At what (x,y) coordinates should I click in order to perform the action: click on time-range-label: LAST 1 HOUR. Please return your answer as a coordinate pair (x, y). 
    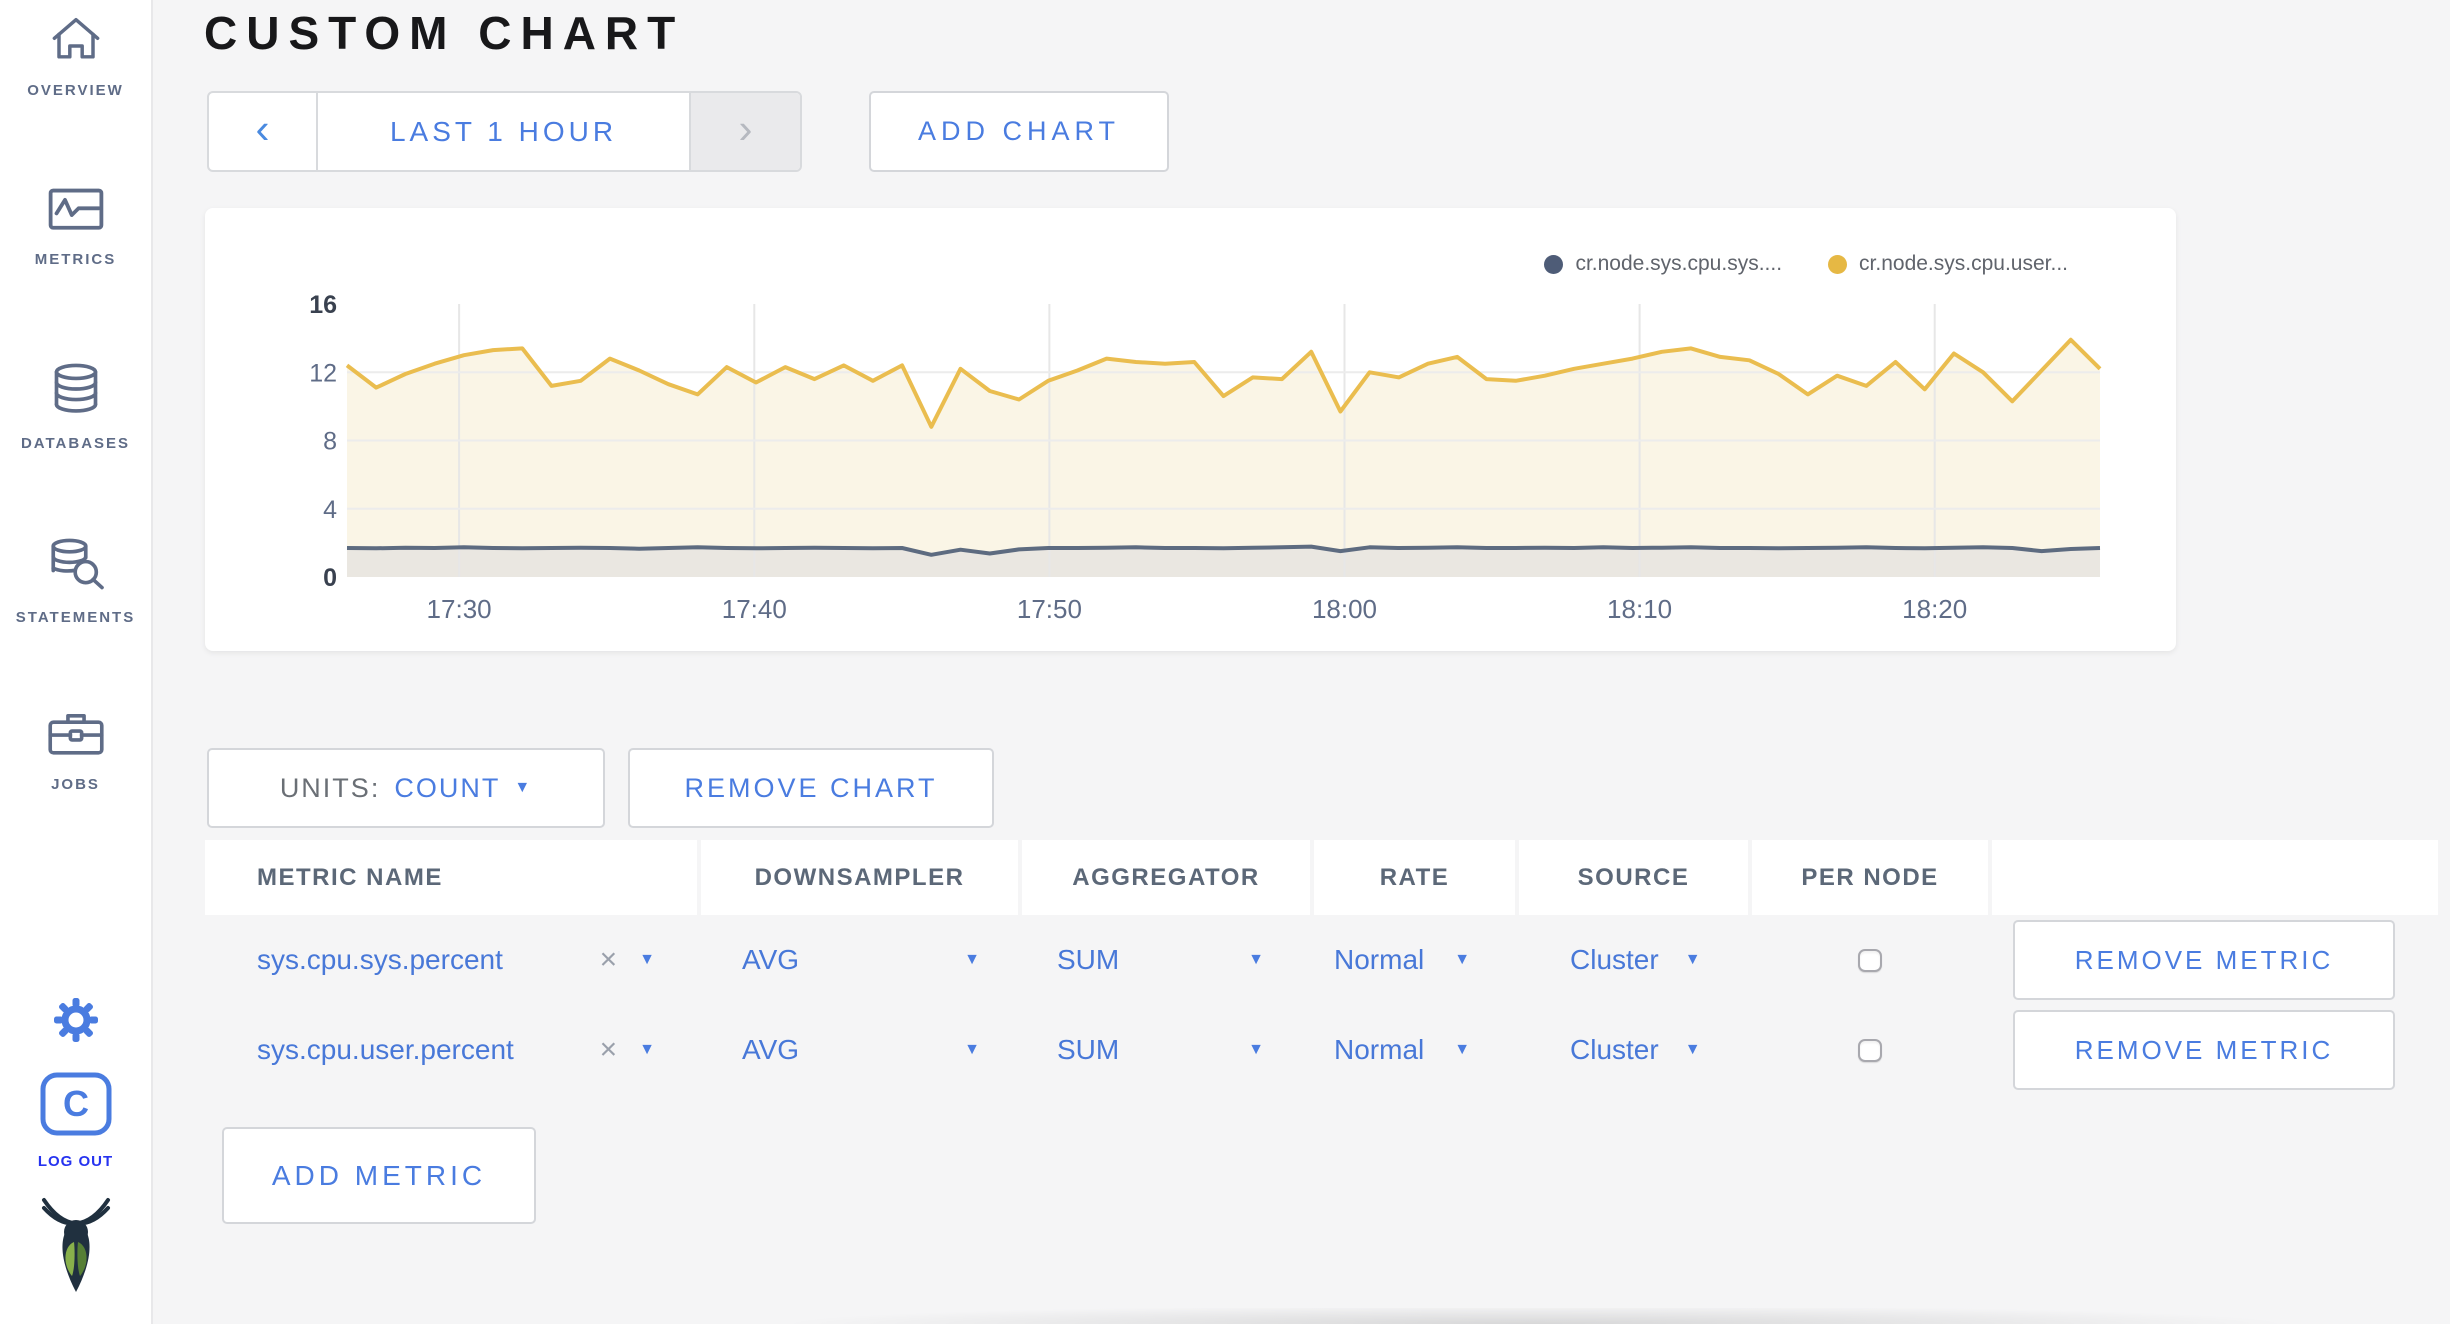
    Looking at the image, I should click on (503, 131).